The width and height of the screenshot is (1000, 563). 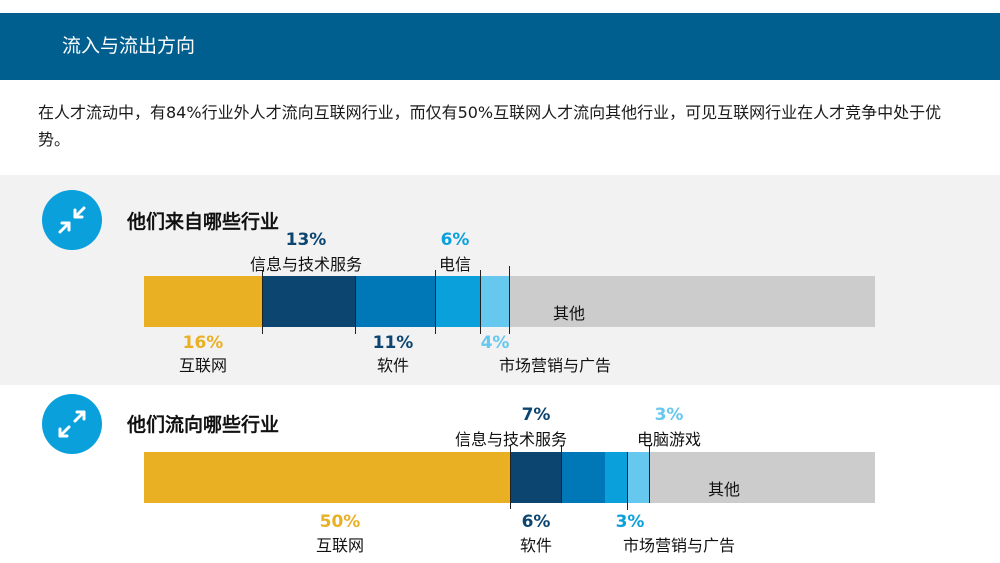 I want to click on outflow-label-internet: 互联网, so click(x=340, y=545).